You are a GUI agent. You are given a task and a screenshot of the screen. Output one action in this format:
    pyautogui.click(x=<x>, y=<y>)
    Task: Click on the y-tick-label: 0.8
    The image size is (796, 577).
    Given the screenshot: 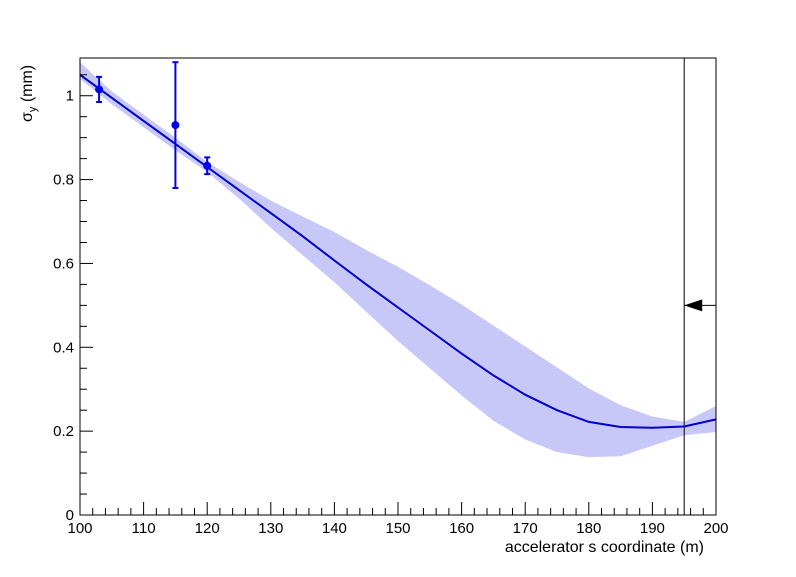 What is the action you would take?
    pyautogui.click(x=63, y=180)
    